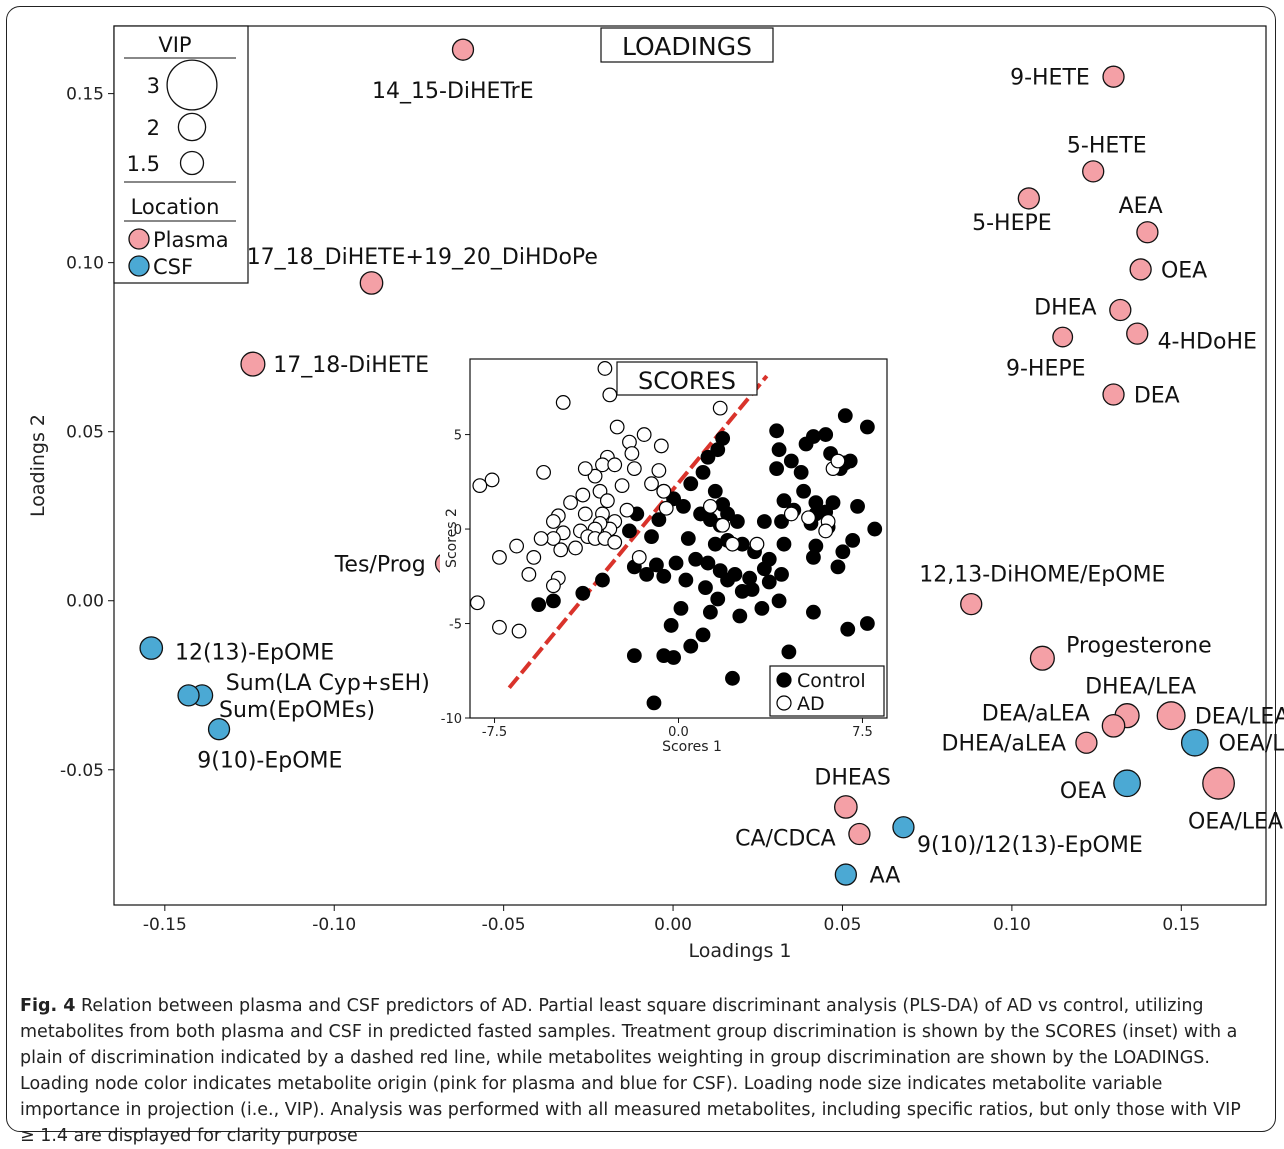  What do you see at coordinates (139, 266) in the screenshot?
I see `legend-location-swatch` at bounding box center [139, 266].